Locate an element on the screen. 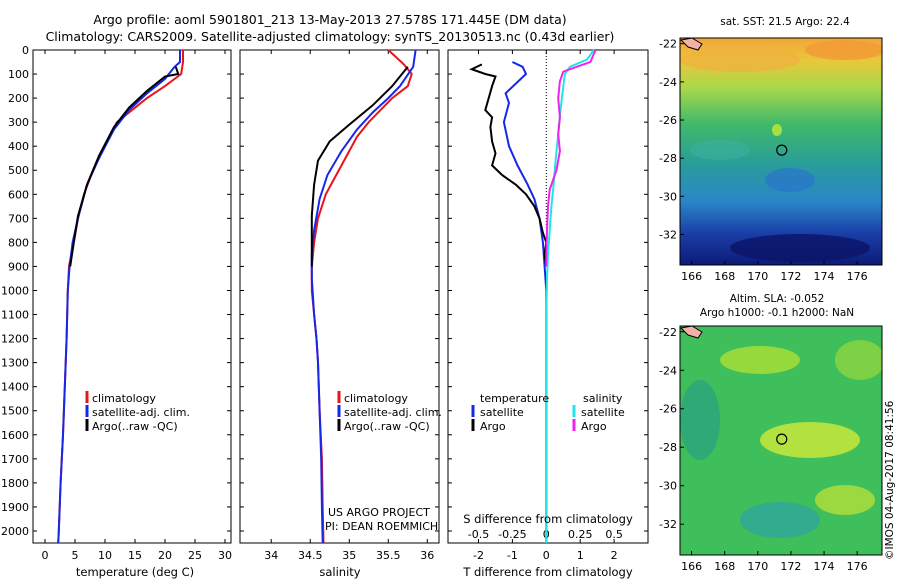 The image size is (900, 580). sst-cold-patch is located at coordinates (800, 248).